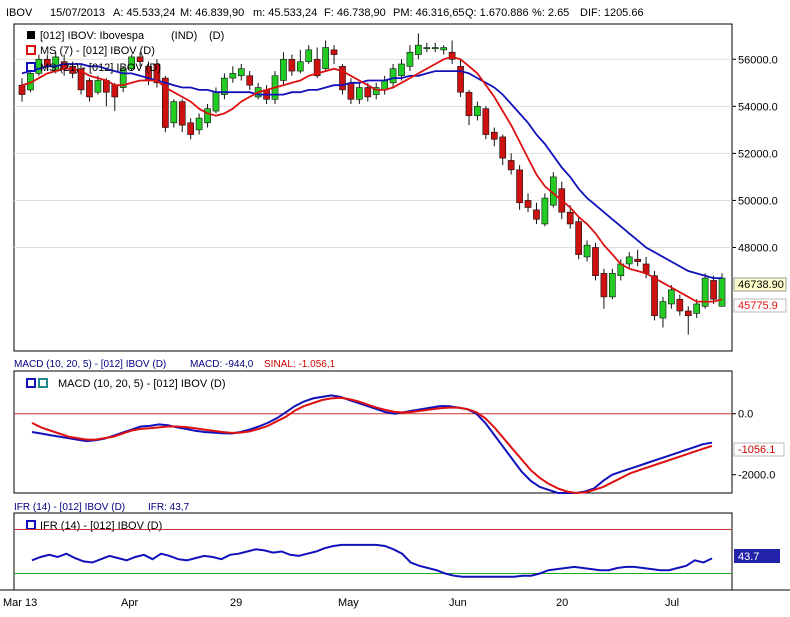 This screenshot has width=790, height=617. What do you see at coordinates (758, 201) in the screenshot?
I see `price-tick-label: 50000.0` at bounding box center [758, 201].